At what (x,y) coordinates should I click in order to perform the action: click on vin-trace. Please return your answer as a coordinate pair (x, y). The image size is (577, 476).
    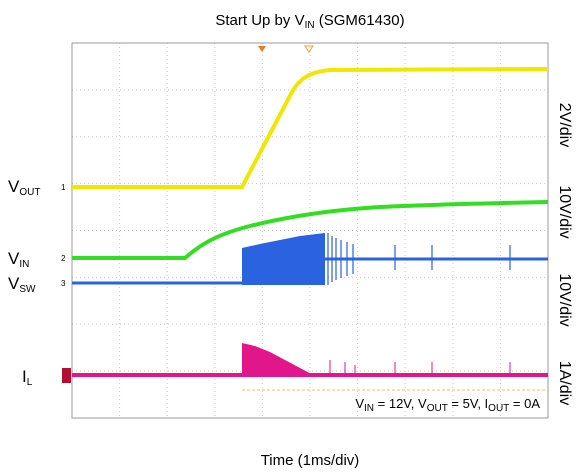
    Looking at the image, I should click on (310, 230).